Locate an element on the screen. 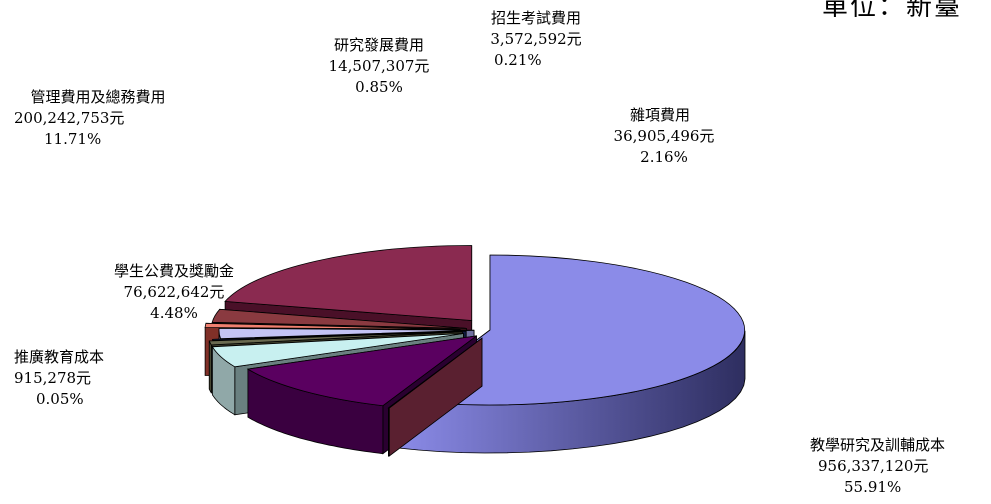 The height and width of the screenshot is (504, 991). label-admin: 管理費用及總務費用 200,242,753元 11.71% is located at coordinates (98, 118).